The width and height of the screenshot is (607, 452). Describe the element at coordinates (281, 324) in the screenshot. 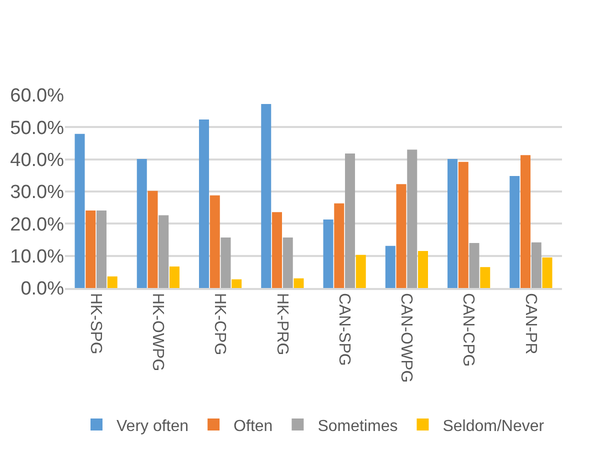

I see `x-tick-label: HK-PRG` at that location.